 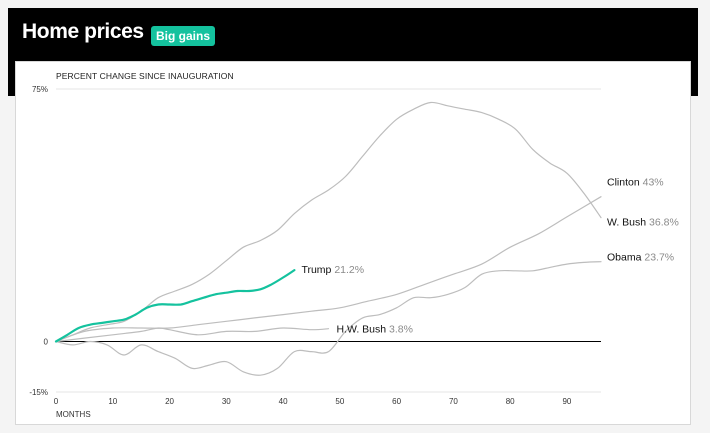 I want to click on series-value: 36.8%, so click(x=664, y=223).